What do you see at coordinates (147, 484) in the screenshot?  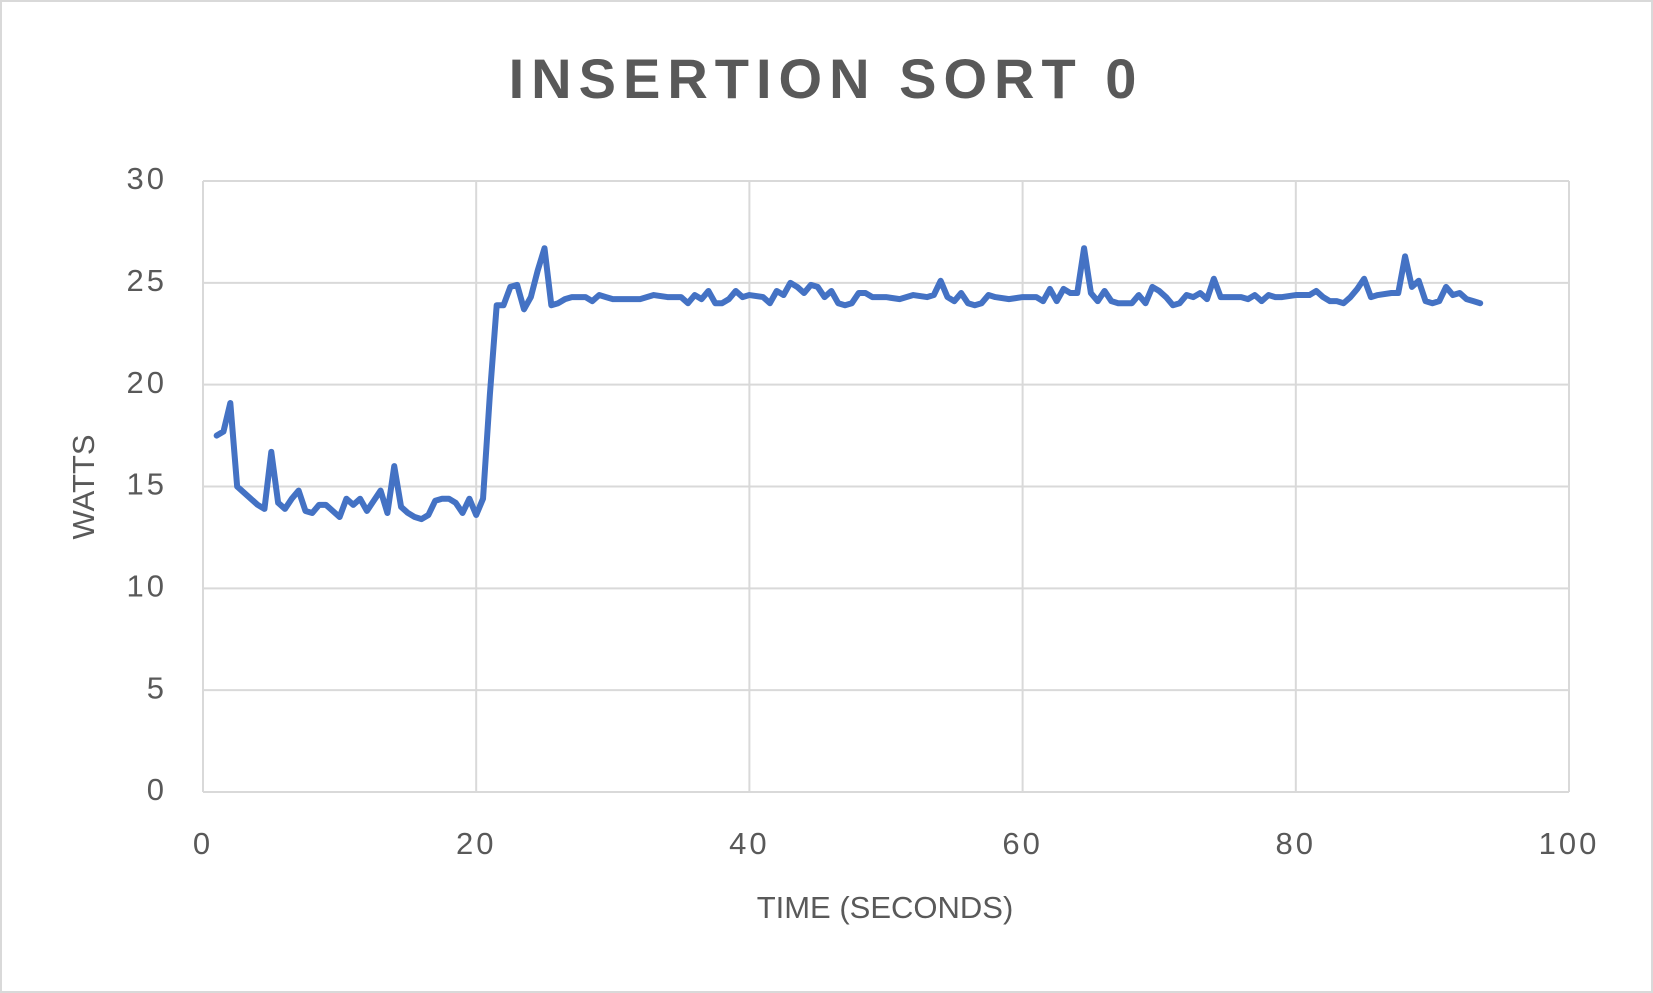 I see `y-tick-label: 15` at bounding box center [147, 484].